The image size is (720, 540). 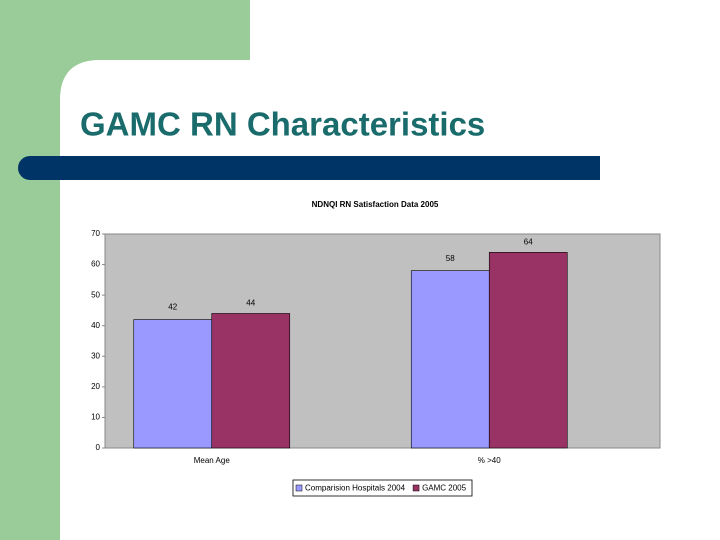 I want to click on value-label: 58, so click(x=450, y=258).